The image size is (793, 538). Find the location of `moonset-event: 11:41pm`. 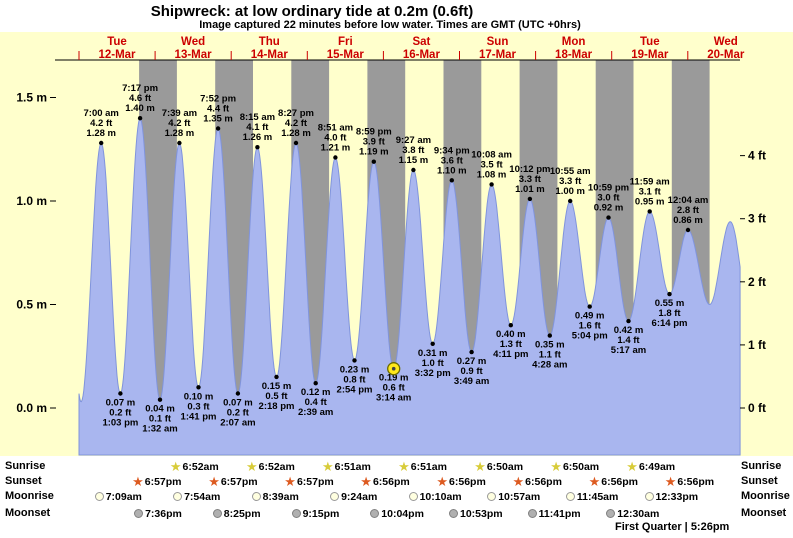

moonset-event: 11:41pm is located at coordinates (554, 513).